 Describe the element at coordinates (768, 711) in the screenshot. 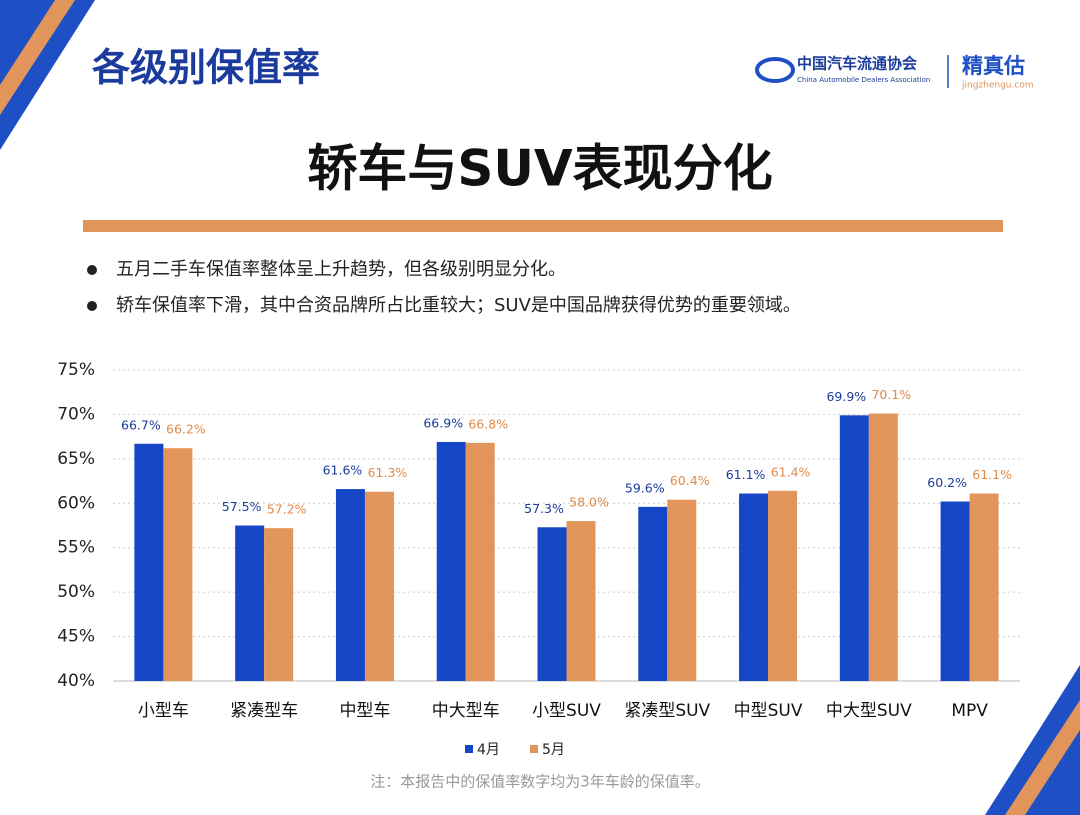

I see `x-tick-label: 中型SUV` at that location.